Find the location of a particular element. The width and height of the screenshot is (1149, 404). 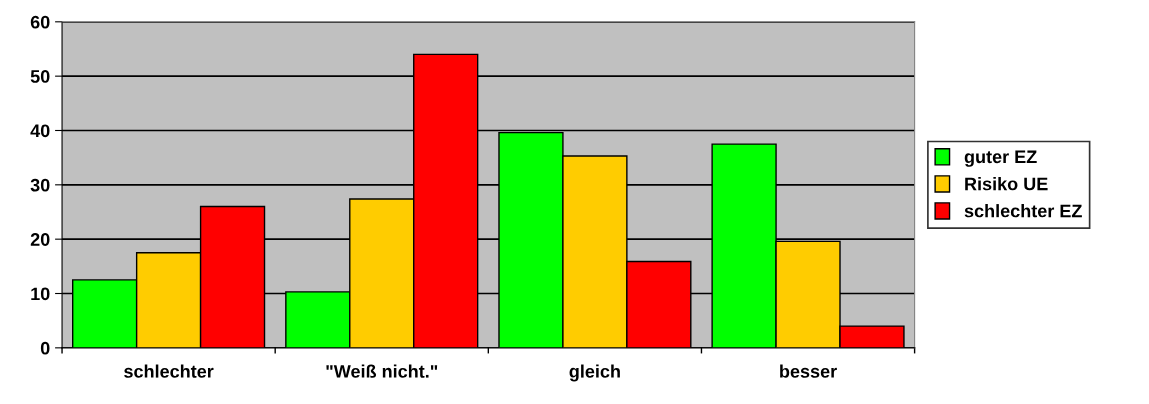

legend-label: schlechter EZ is located at coordinates (1023, 211).